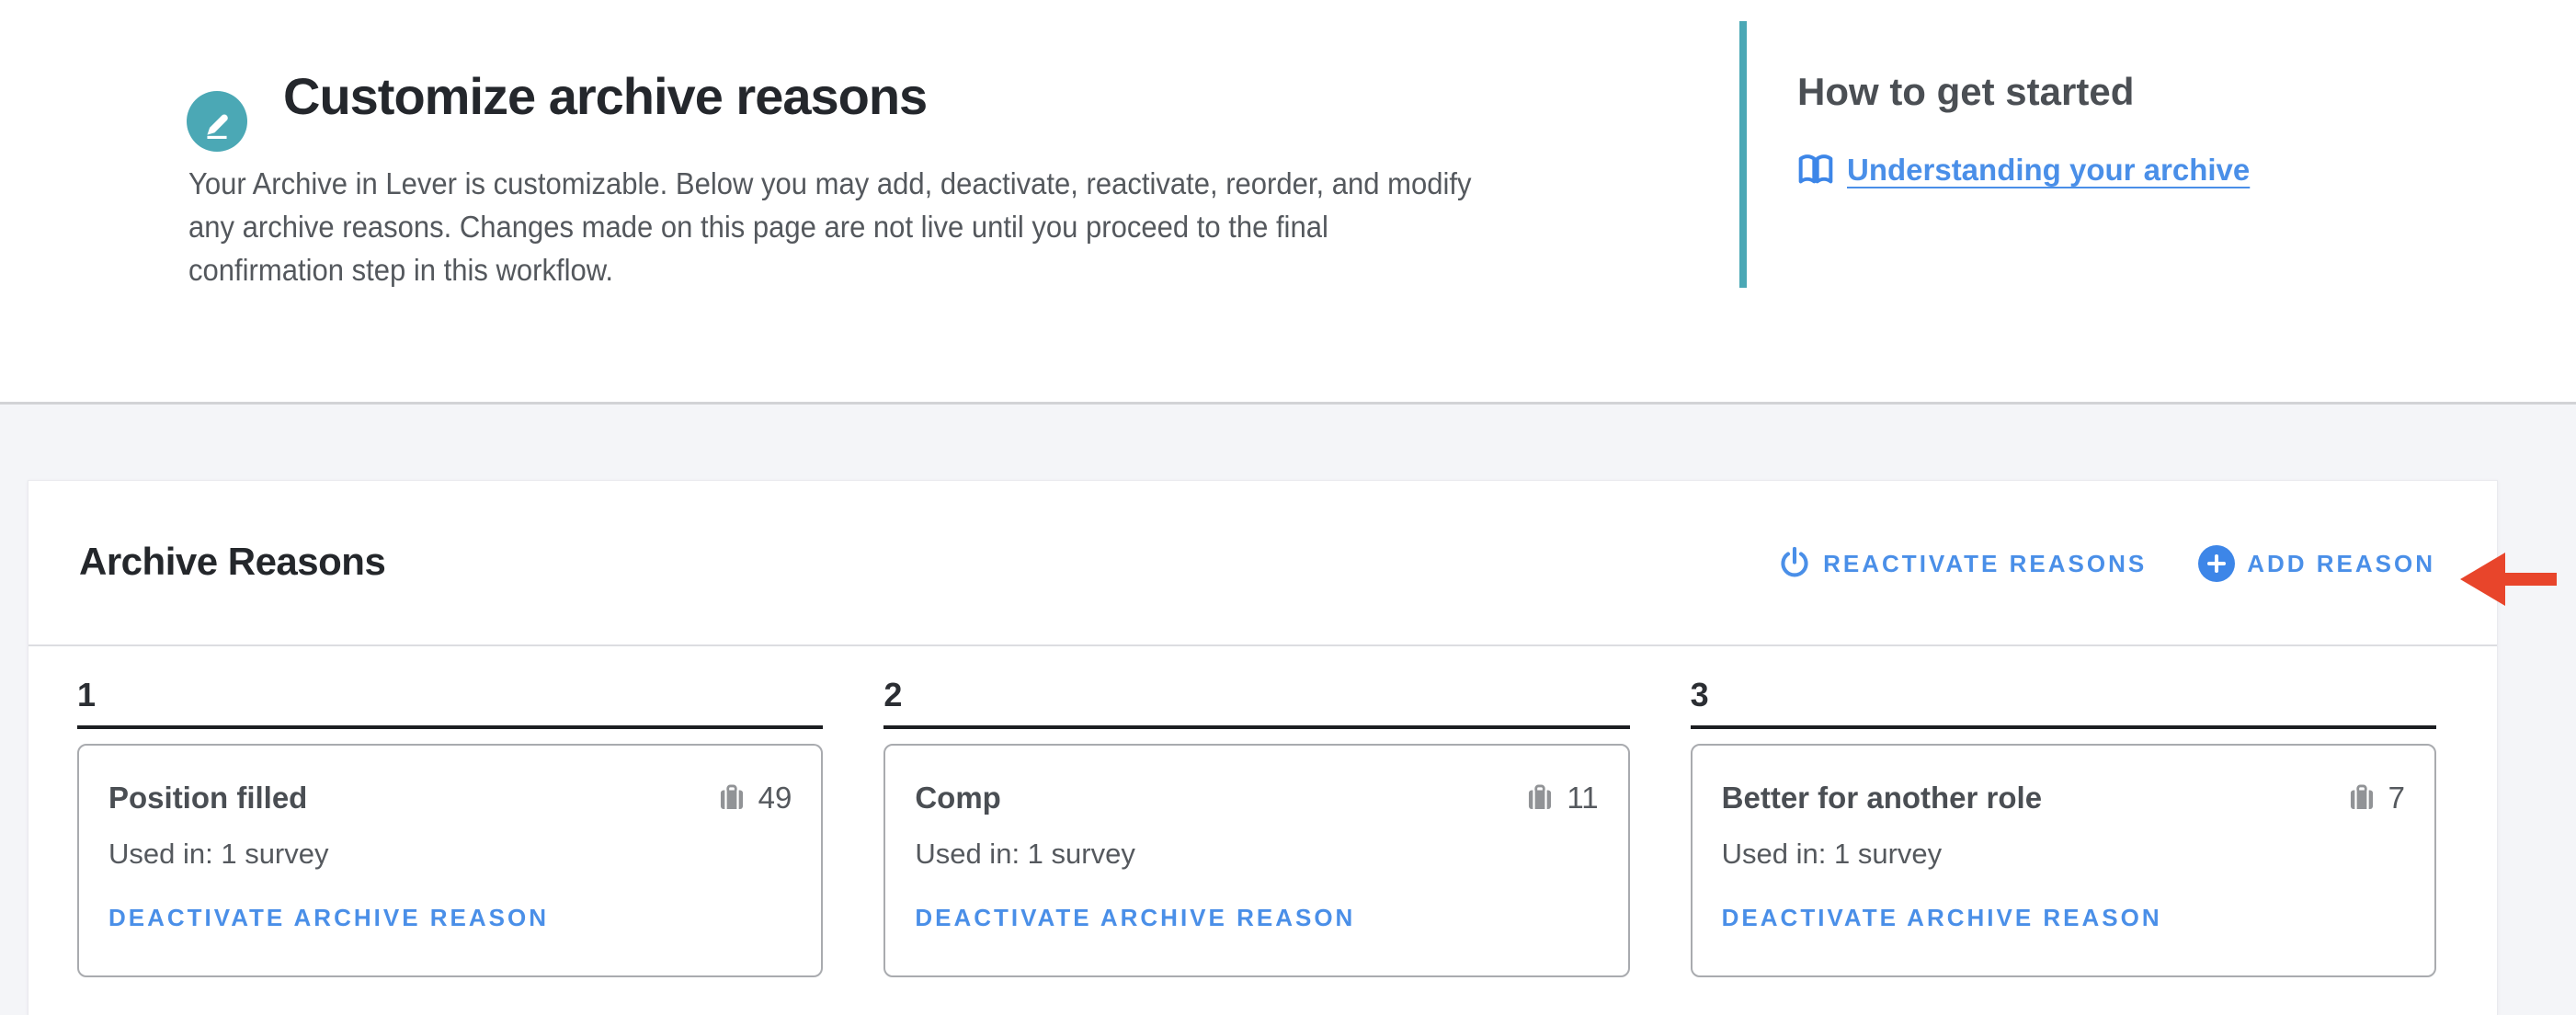 This screenshot has height=1015, width=2576. What do you see at coordinates (958, 798) in the screenshot?
I see `reason-name: Comp` at bounding box center [958, 798].